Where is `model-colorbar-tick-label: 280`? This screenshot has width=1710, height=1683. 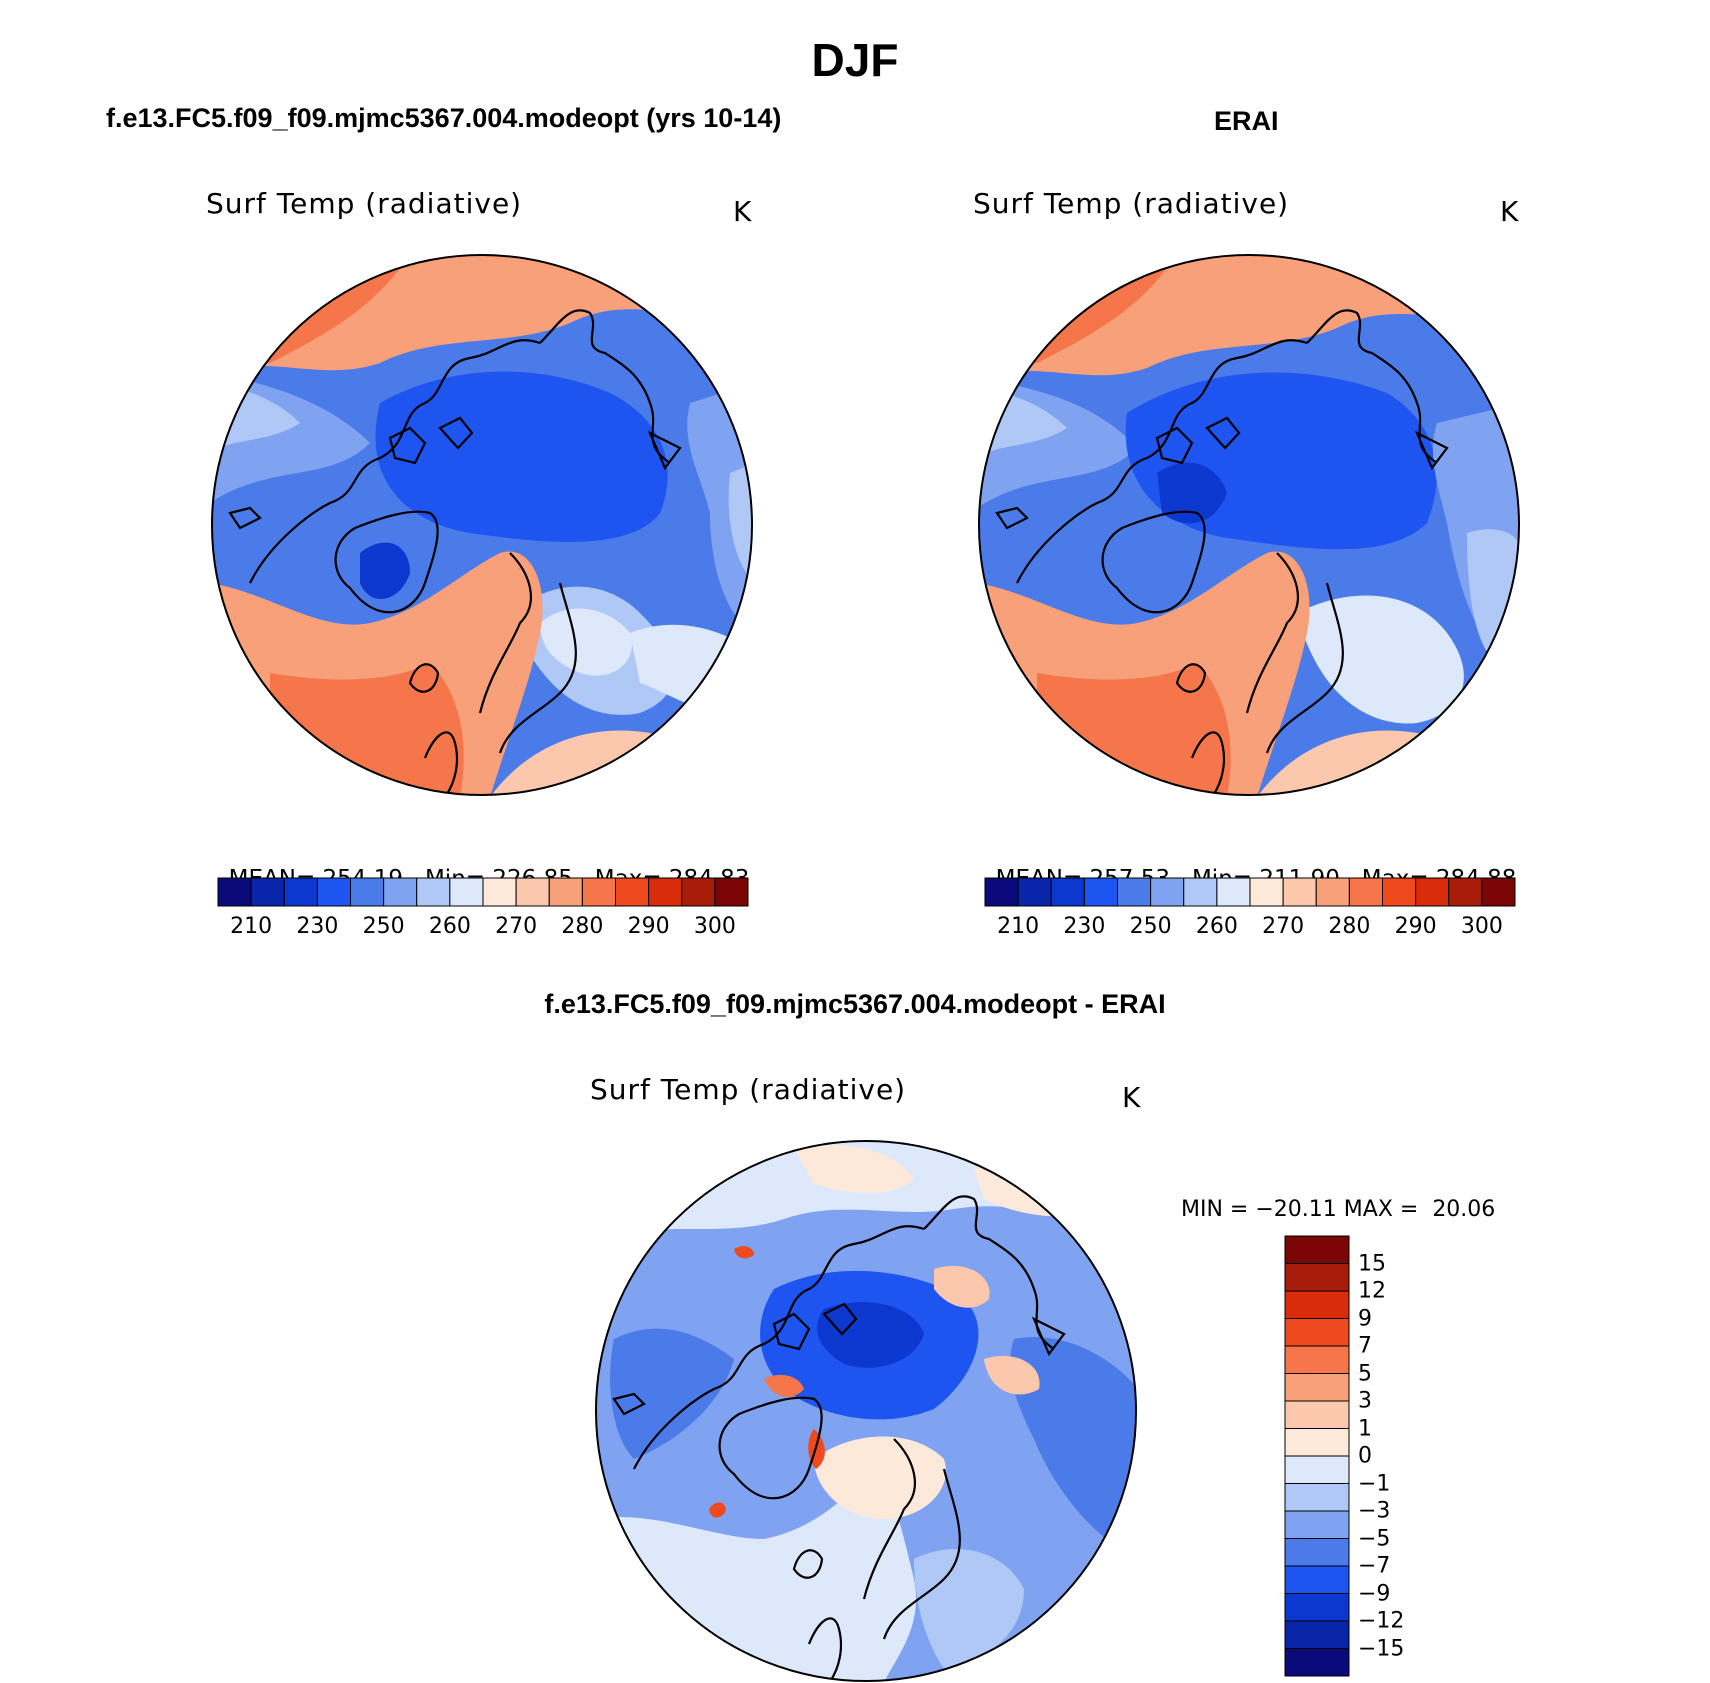
model-colorbar-tick-label: 280 is located at coordinates (582, 926).